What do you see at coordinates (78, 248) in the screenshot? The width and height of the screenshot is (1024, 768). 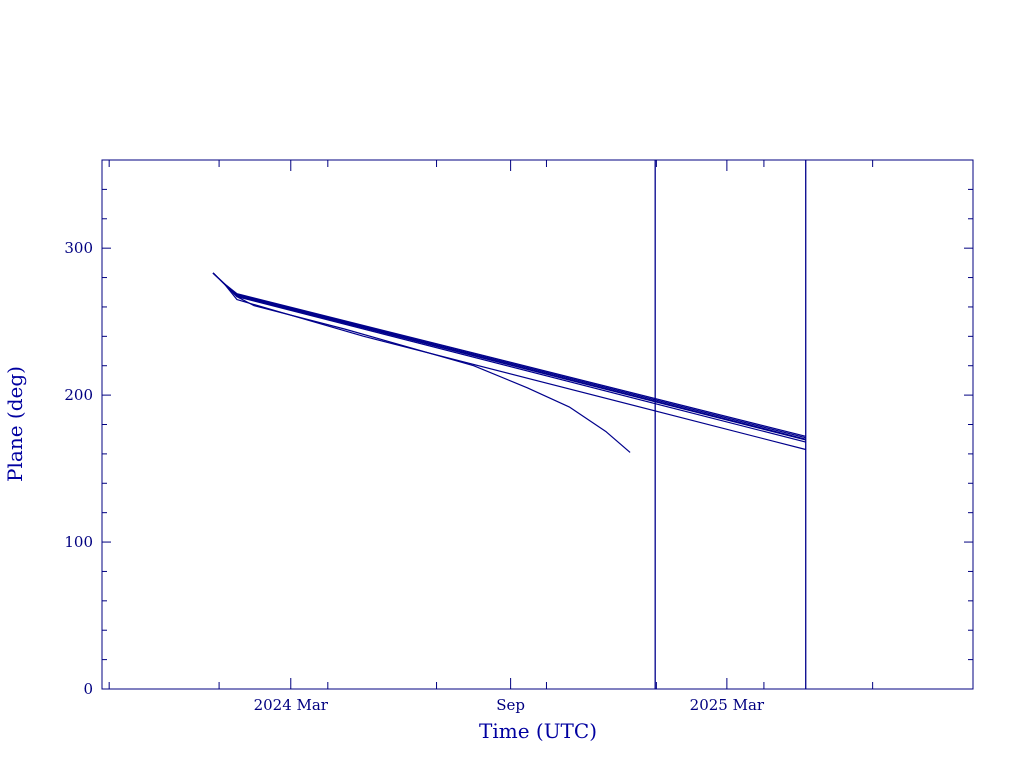 I see `y-tick-label: 300` at bounding box center [78, 248].